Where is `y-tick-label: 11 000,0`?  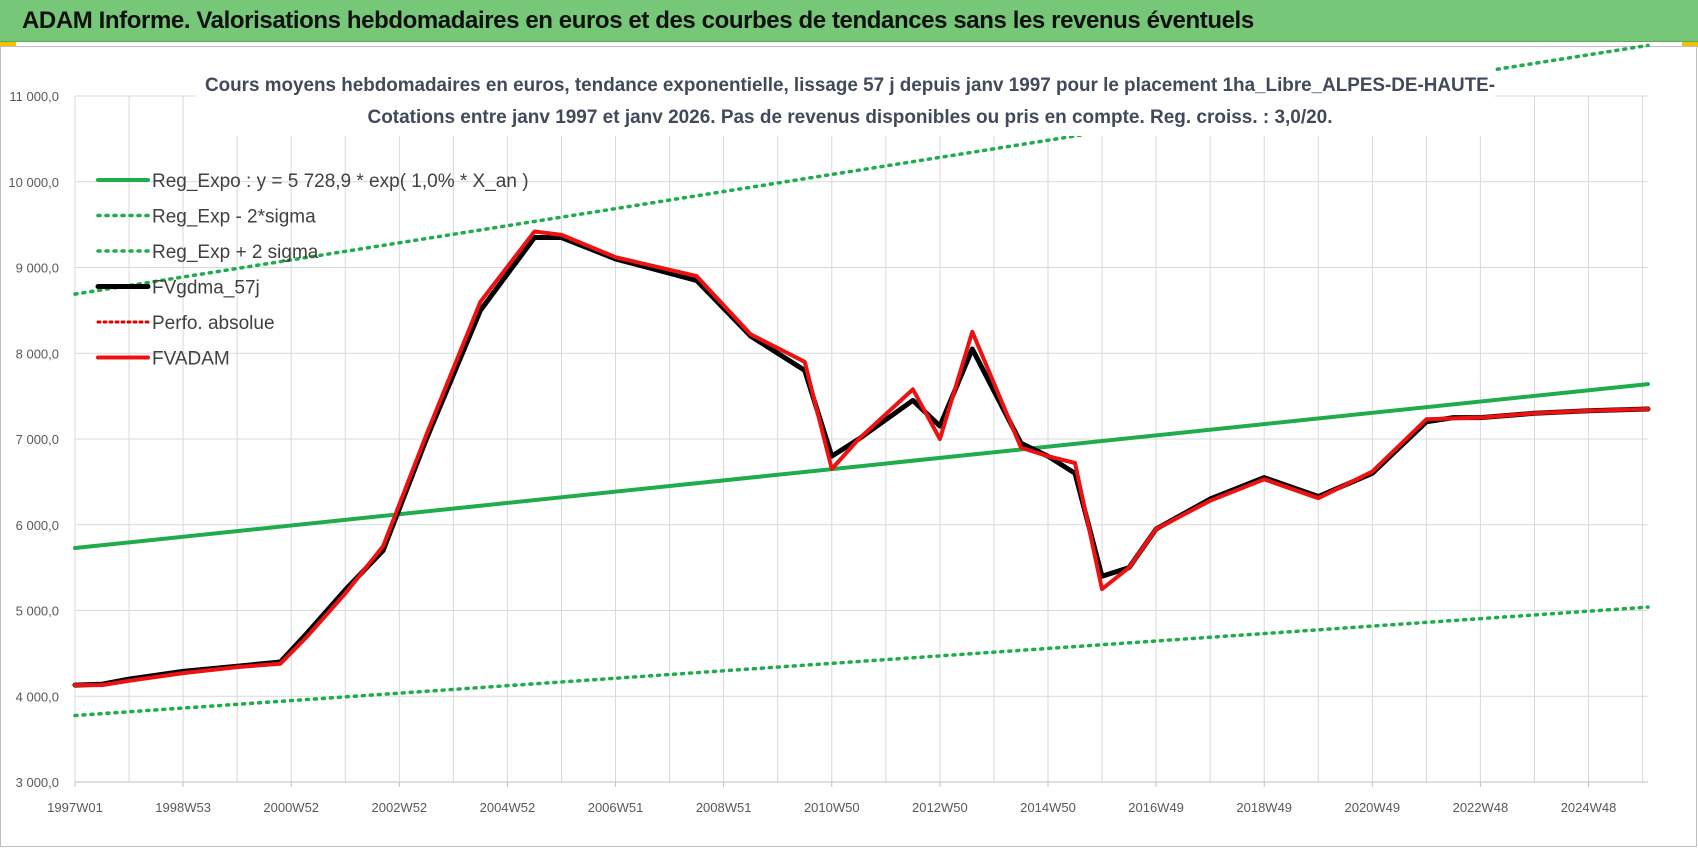
y-tick-label: 11 000,0 is located at coordinates (34, 96).